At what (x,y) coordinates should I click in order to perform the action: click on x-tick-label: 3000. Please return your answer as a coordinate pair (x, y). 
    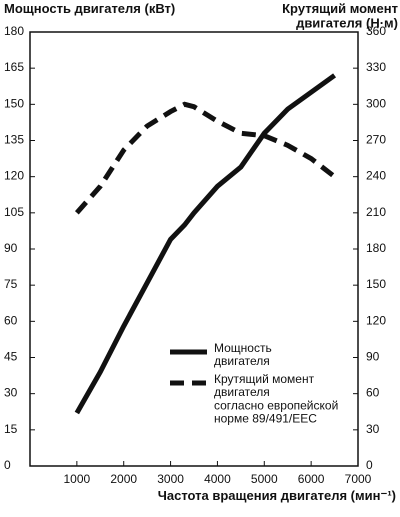
    Looking at the image, I should click on (170, 479).